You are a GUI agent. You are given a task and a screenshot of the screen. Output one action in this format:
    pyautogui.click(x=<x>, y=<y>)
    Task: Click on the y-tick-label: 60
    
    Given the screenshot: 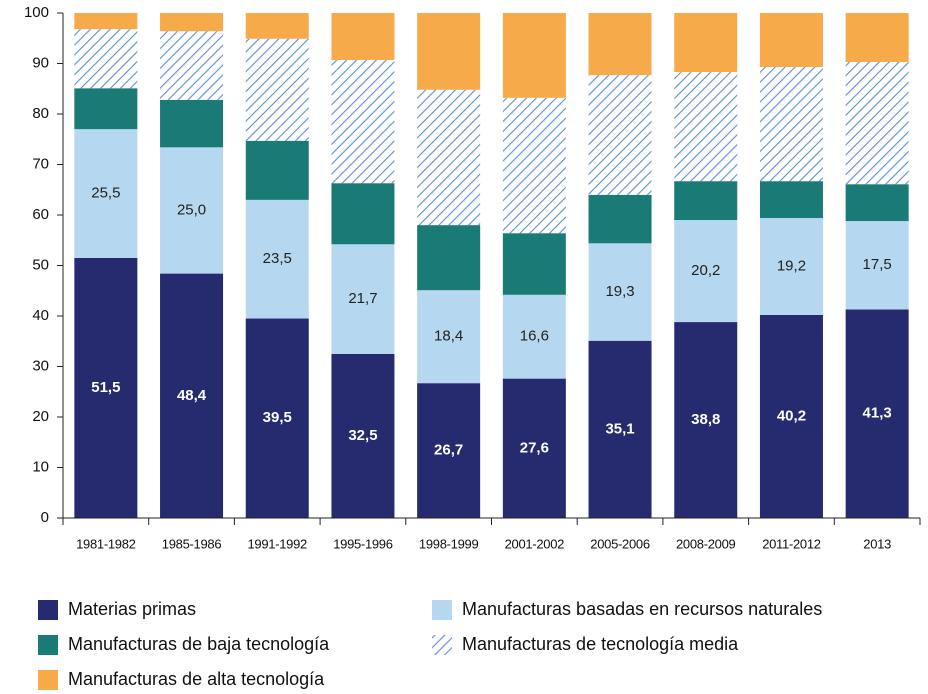 What is the action you would take?
    pyautogui.click(x=40, y=214)
    